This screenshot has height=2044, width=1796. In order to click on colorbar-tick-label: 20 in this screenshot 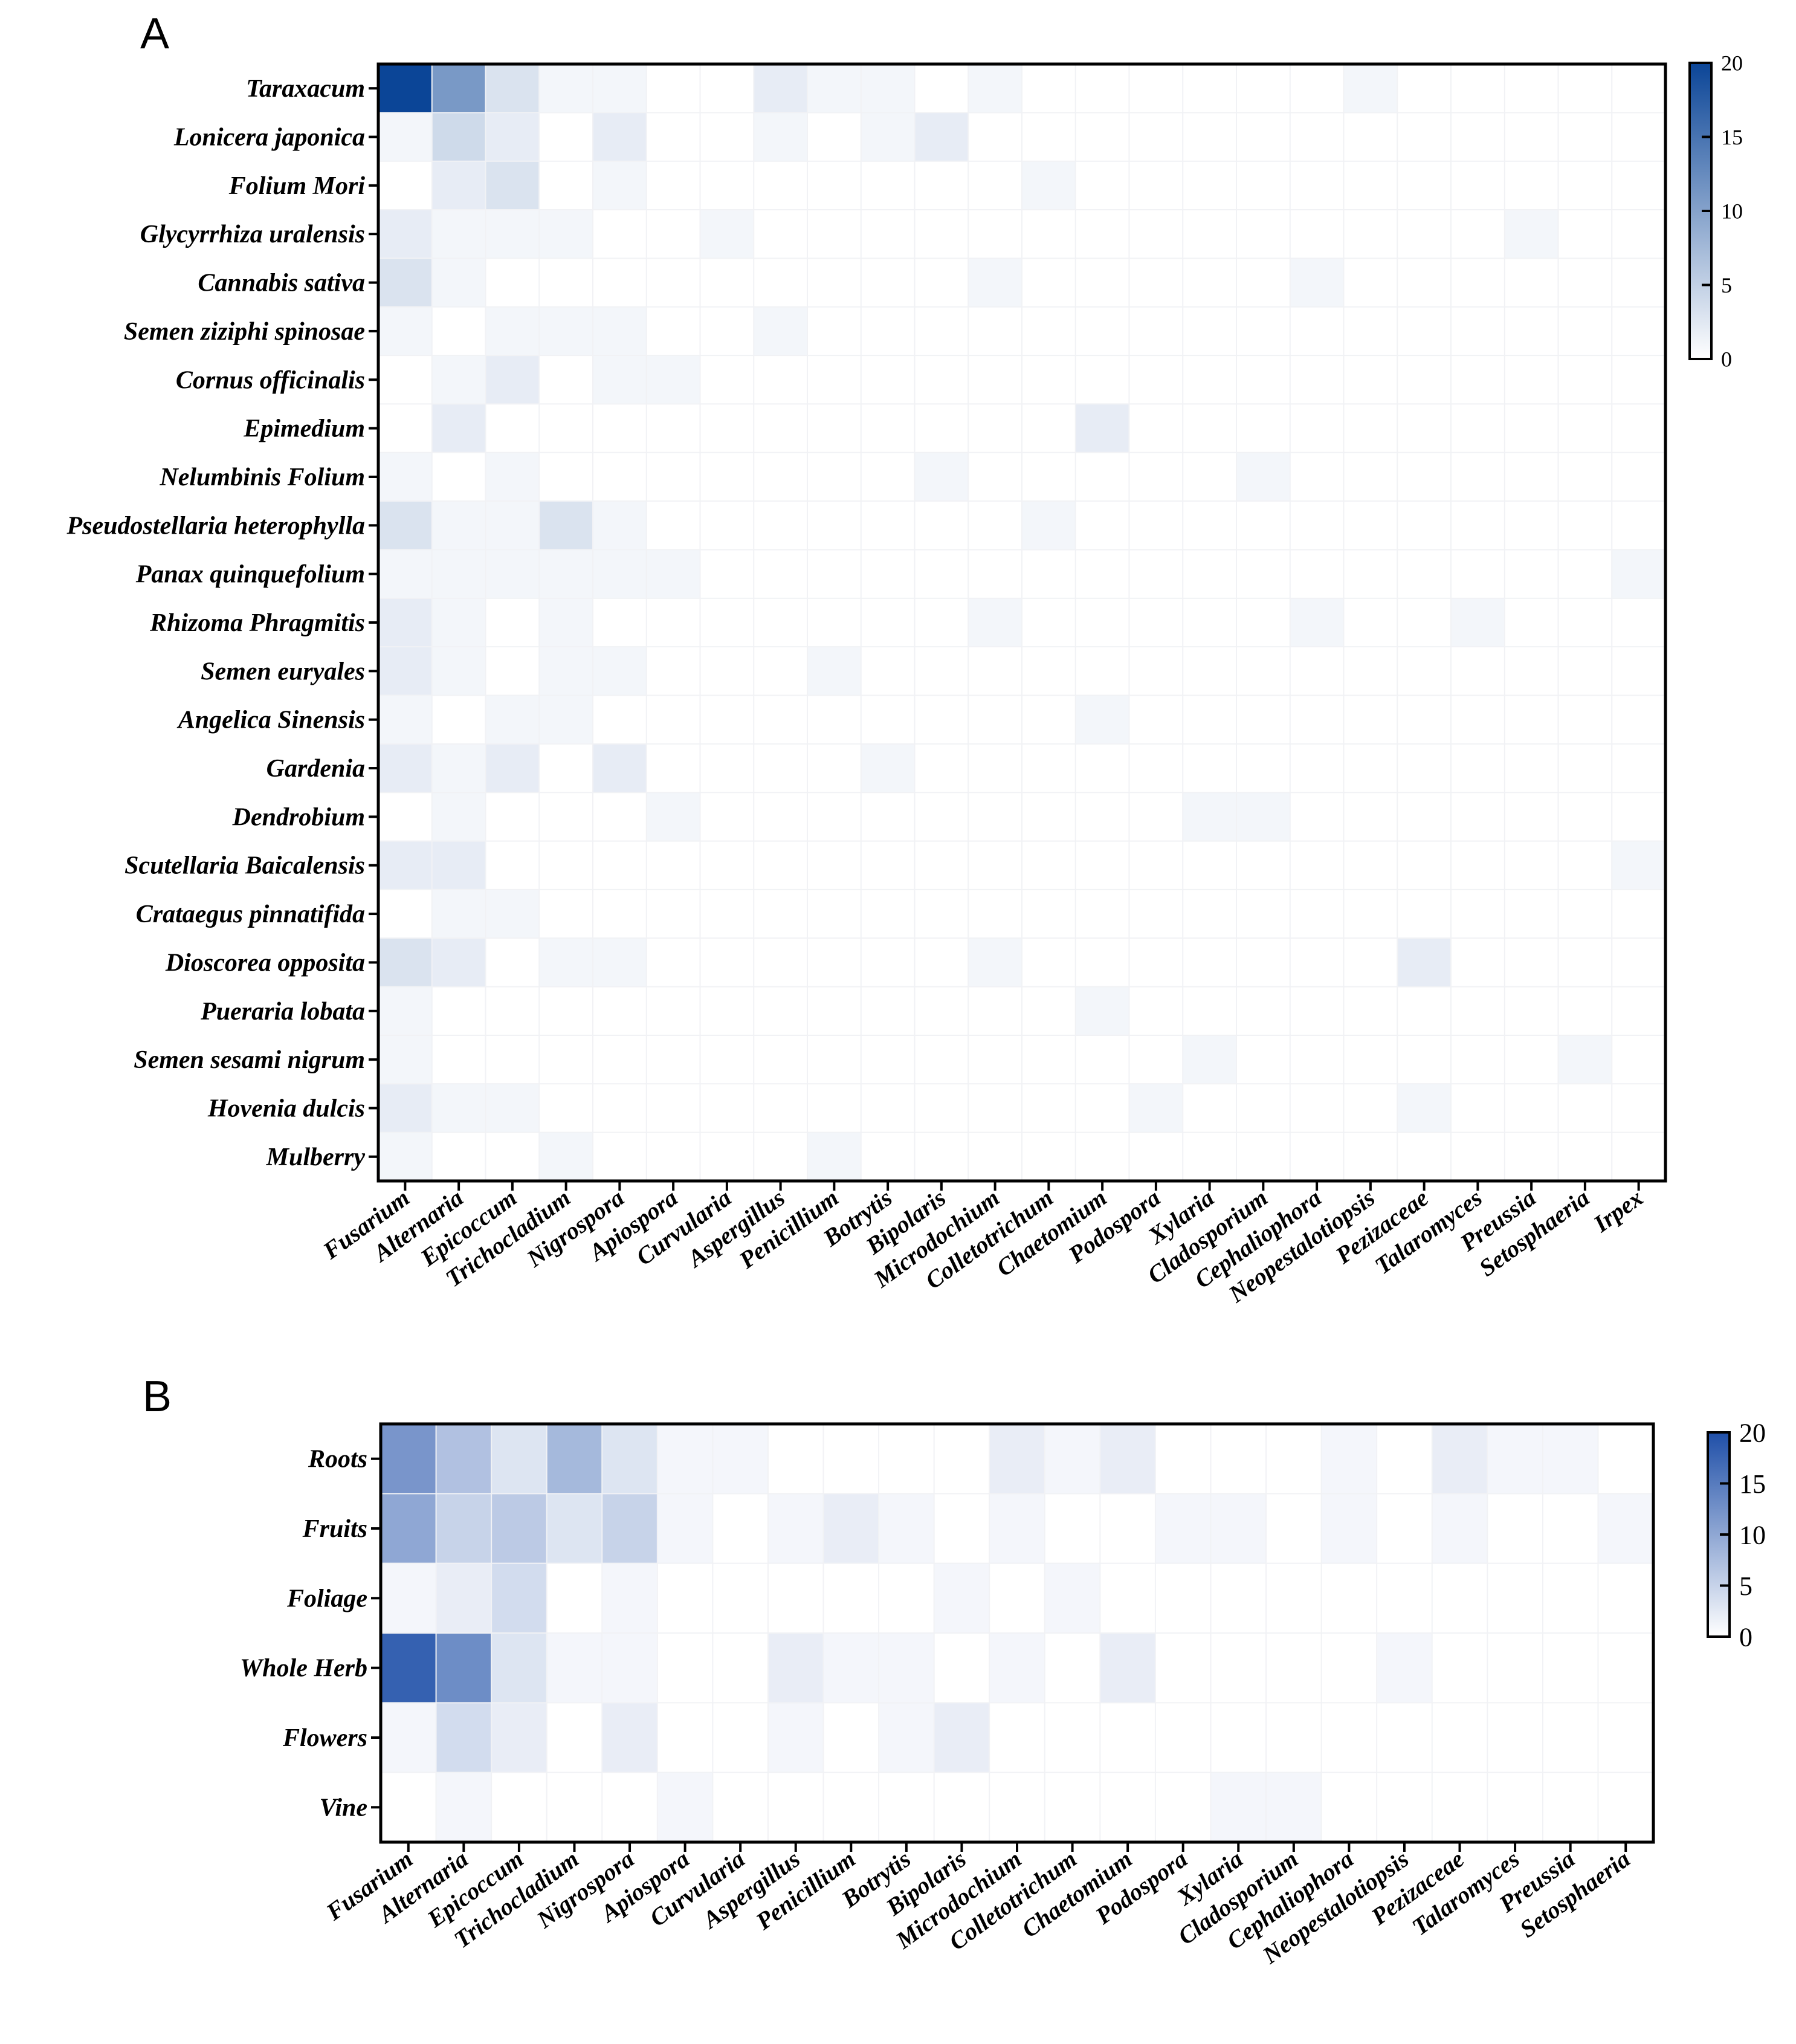, I will do `click(1752, 1432)`.